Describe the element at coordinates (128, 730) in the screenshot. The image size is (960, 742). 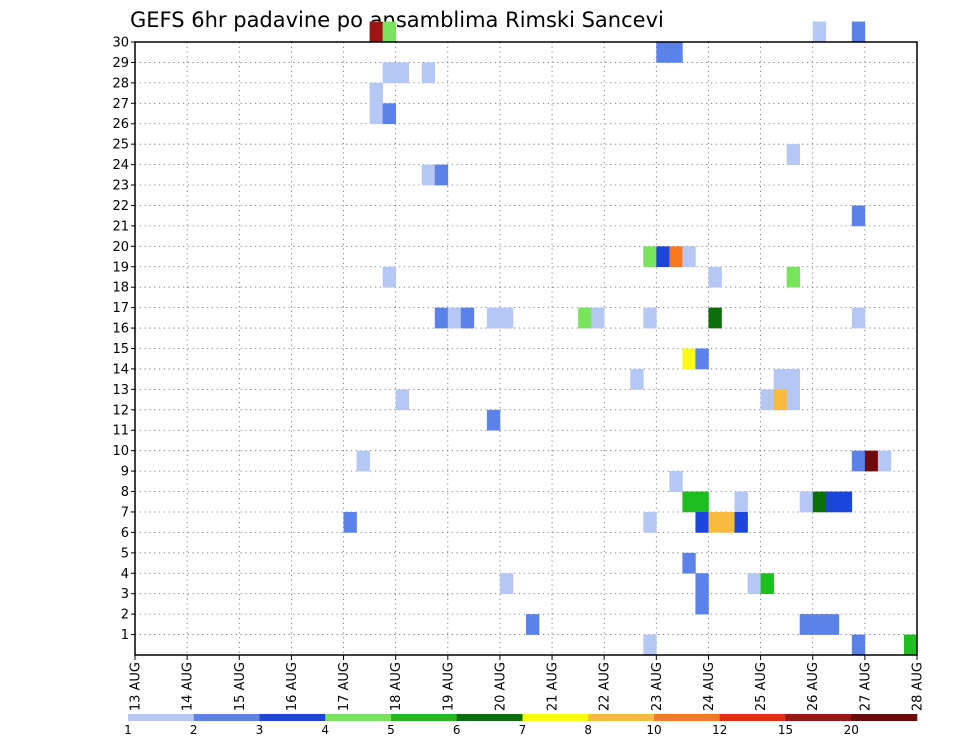
I see `legend-label: 1` at that location.